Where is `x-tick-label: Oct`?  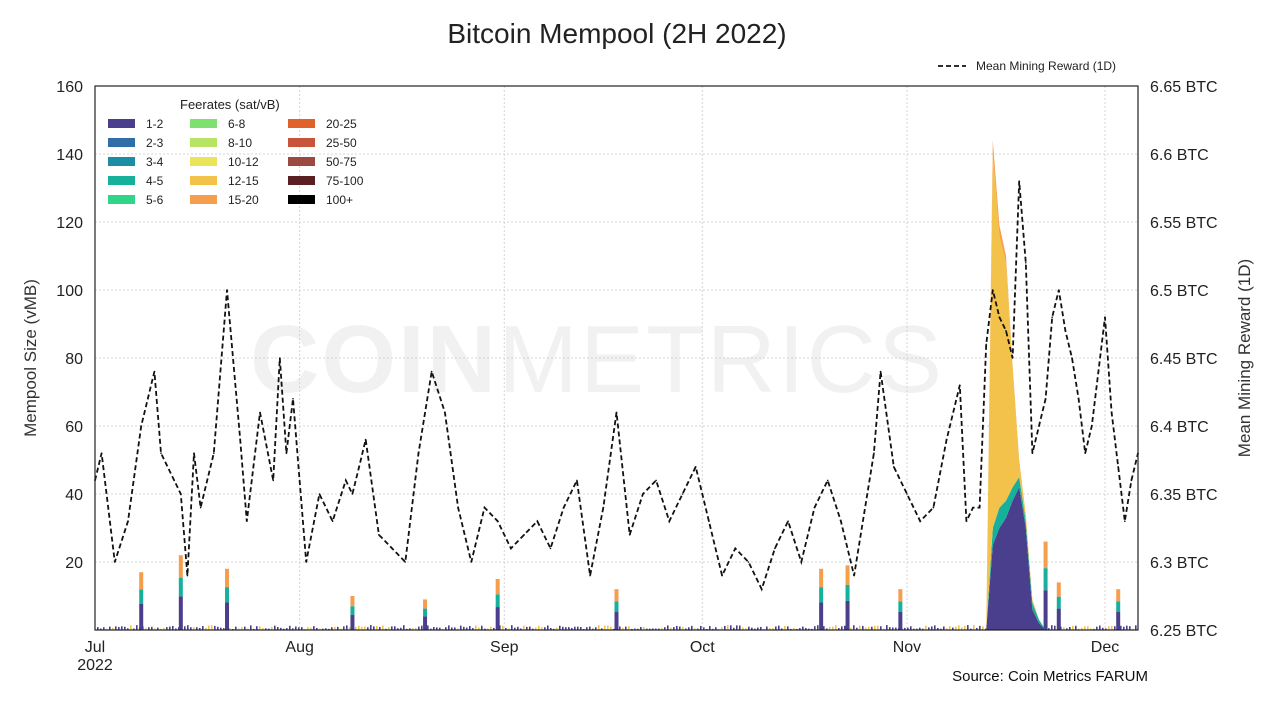
x-tick-label: Oct is located at coordinates (702, 647).